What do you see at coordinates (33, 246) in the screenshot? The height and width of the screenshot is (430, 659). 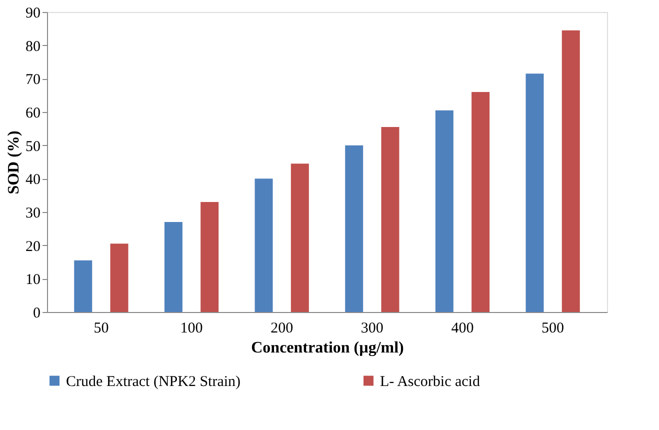 I see `y-tick-label: 20` at bounding box center [33, 246].